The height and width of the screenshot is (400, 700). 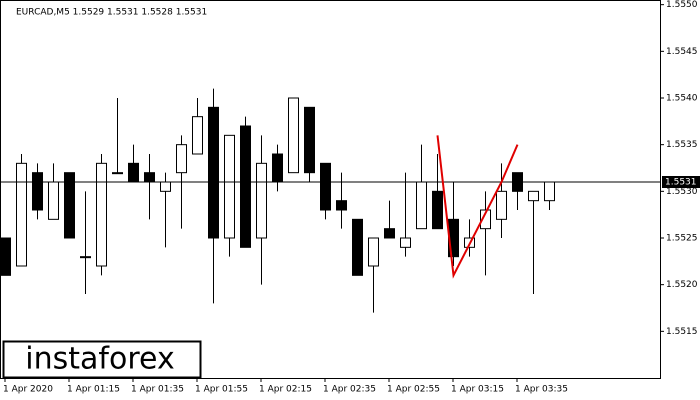 What do you see at coordinates (477, 207) in the screenshot?
I see `pattern-line` at bounding box center [477, 207].